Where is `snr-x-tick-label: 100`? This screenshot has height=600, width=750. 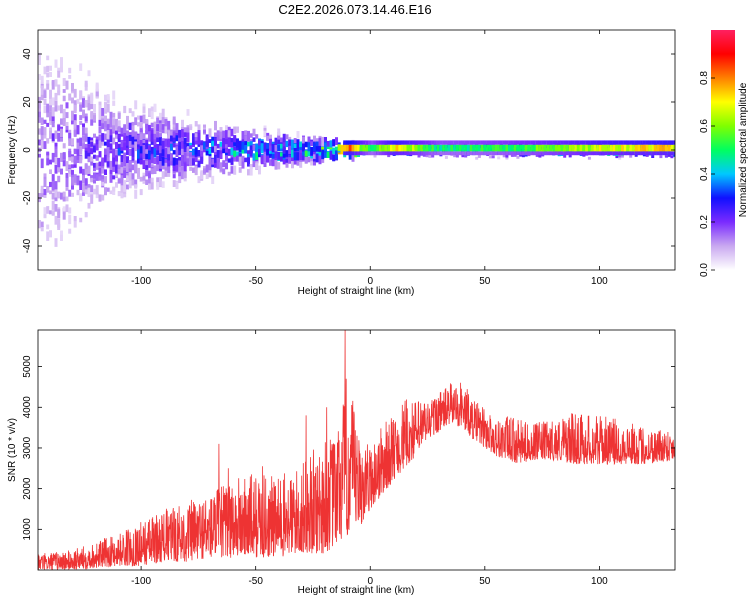
snr-x-tick-label: 100 is located at coordinates (599, 581).